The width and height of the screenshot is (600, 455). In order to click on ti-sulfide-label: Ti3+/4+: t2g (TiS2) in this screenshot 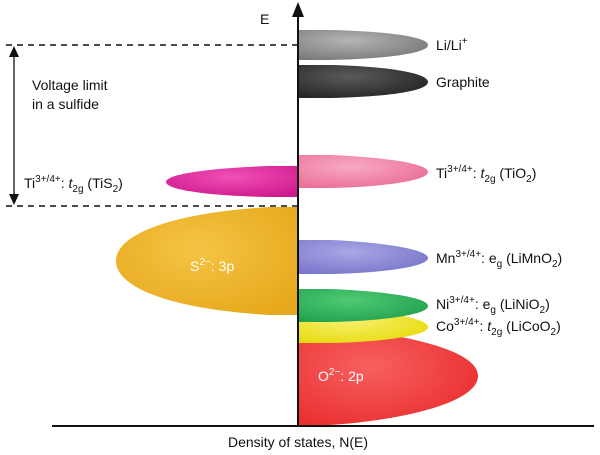, I will do `click(73, 184)`.